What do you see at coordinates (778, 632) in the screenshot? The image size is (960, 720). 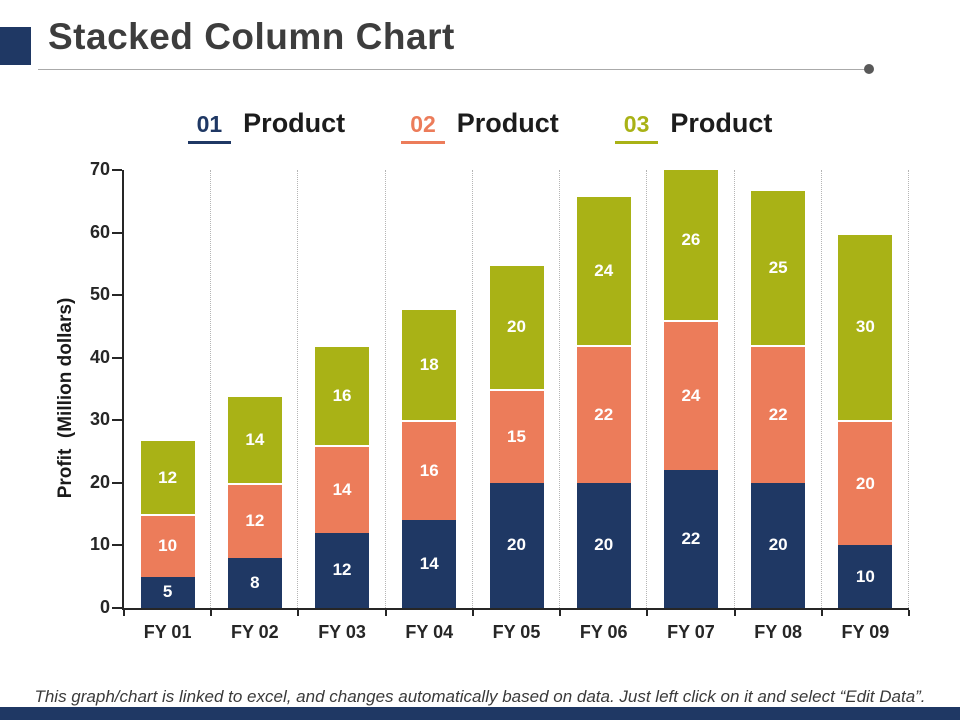 I see `category-label: FY 08` at bounding box center [778, 632].